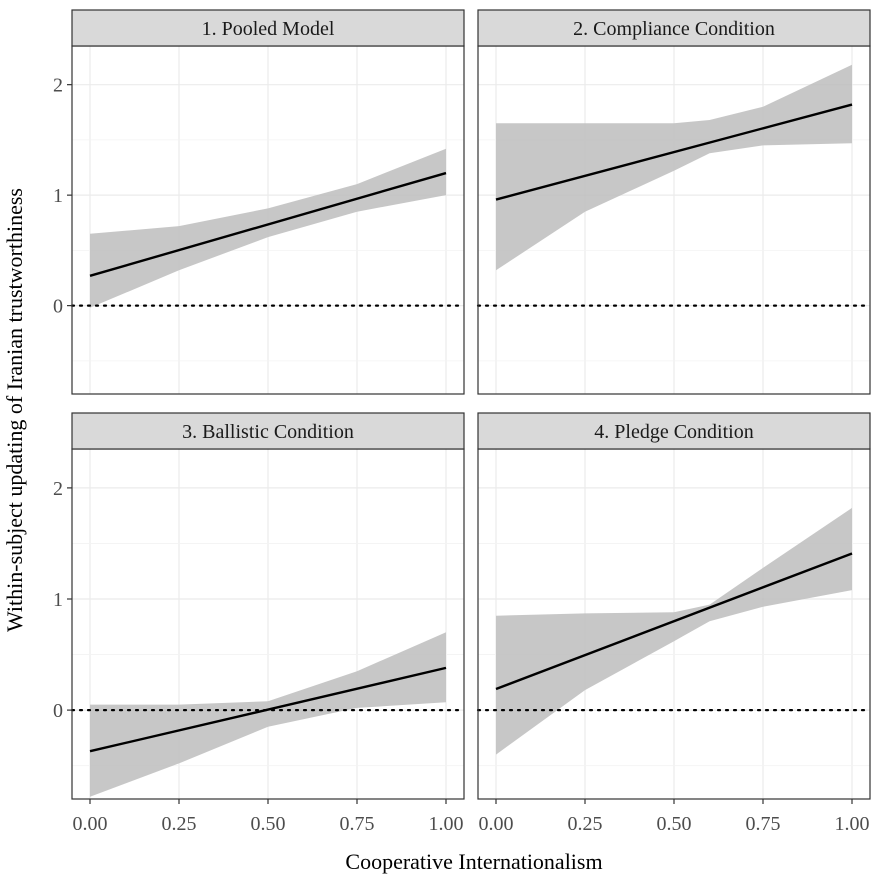 This screenshot has width=880, height=877. What do you see at coordinates (473, 861) in the screenshot?
I see `x-axis-title: Cooperative Internationalism` at bounding box center [473, 861].